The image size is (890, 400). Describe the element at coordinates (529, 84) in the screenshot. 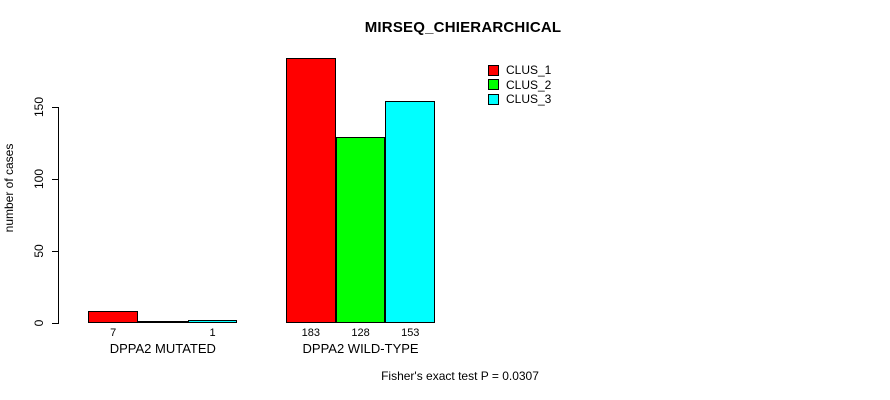

I see `legend-label: CLUS_2` at that location.